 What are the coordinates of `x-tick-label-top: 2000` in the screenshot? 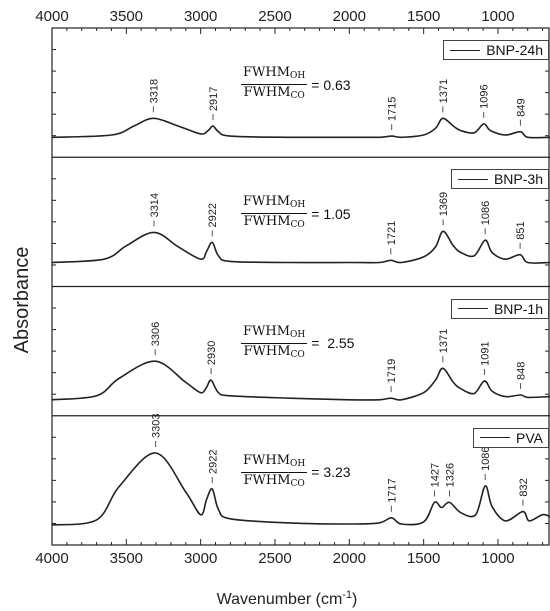 It's located at (349, 16).